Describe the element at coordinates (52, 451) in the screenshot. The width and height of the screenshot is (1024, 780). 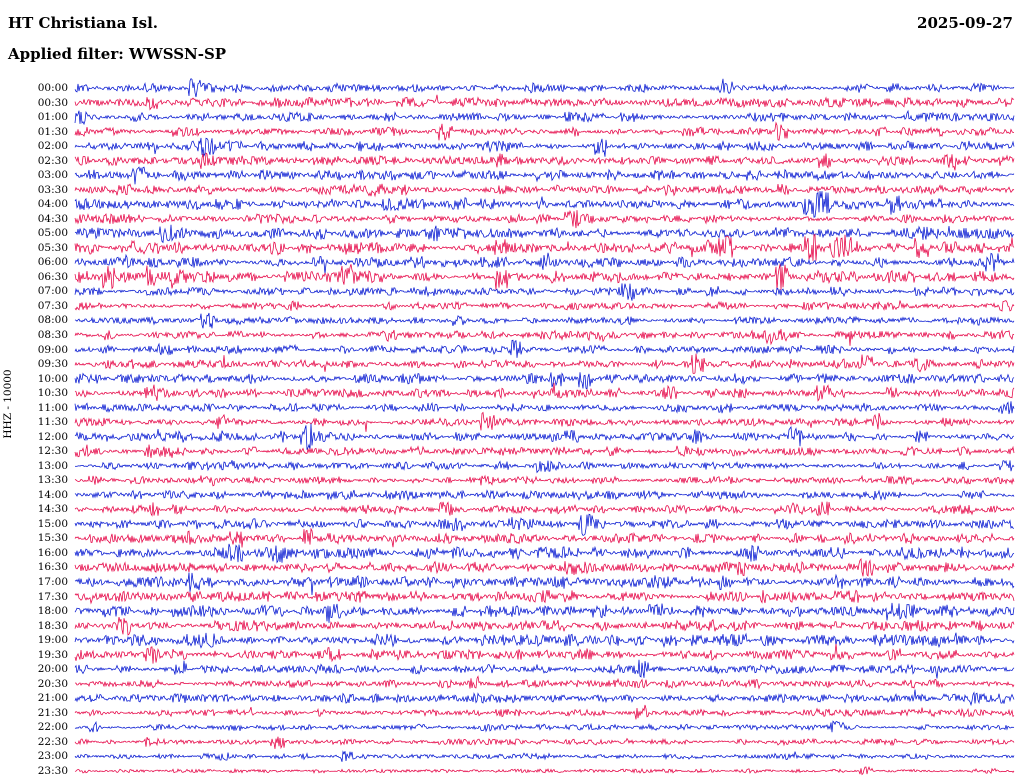
I see `trace-time-label: 12:30` at that location.